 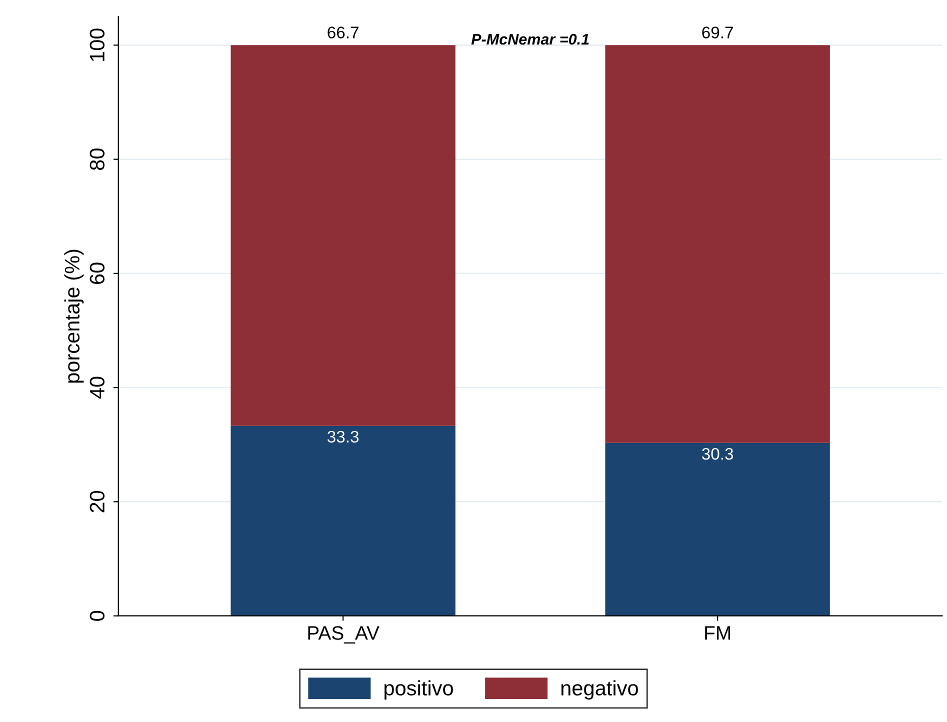 What do you see at coordinates (717, 633) in the screenshot?
I see `x-tick-label: FM` at bounding box center [717, 633].